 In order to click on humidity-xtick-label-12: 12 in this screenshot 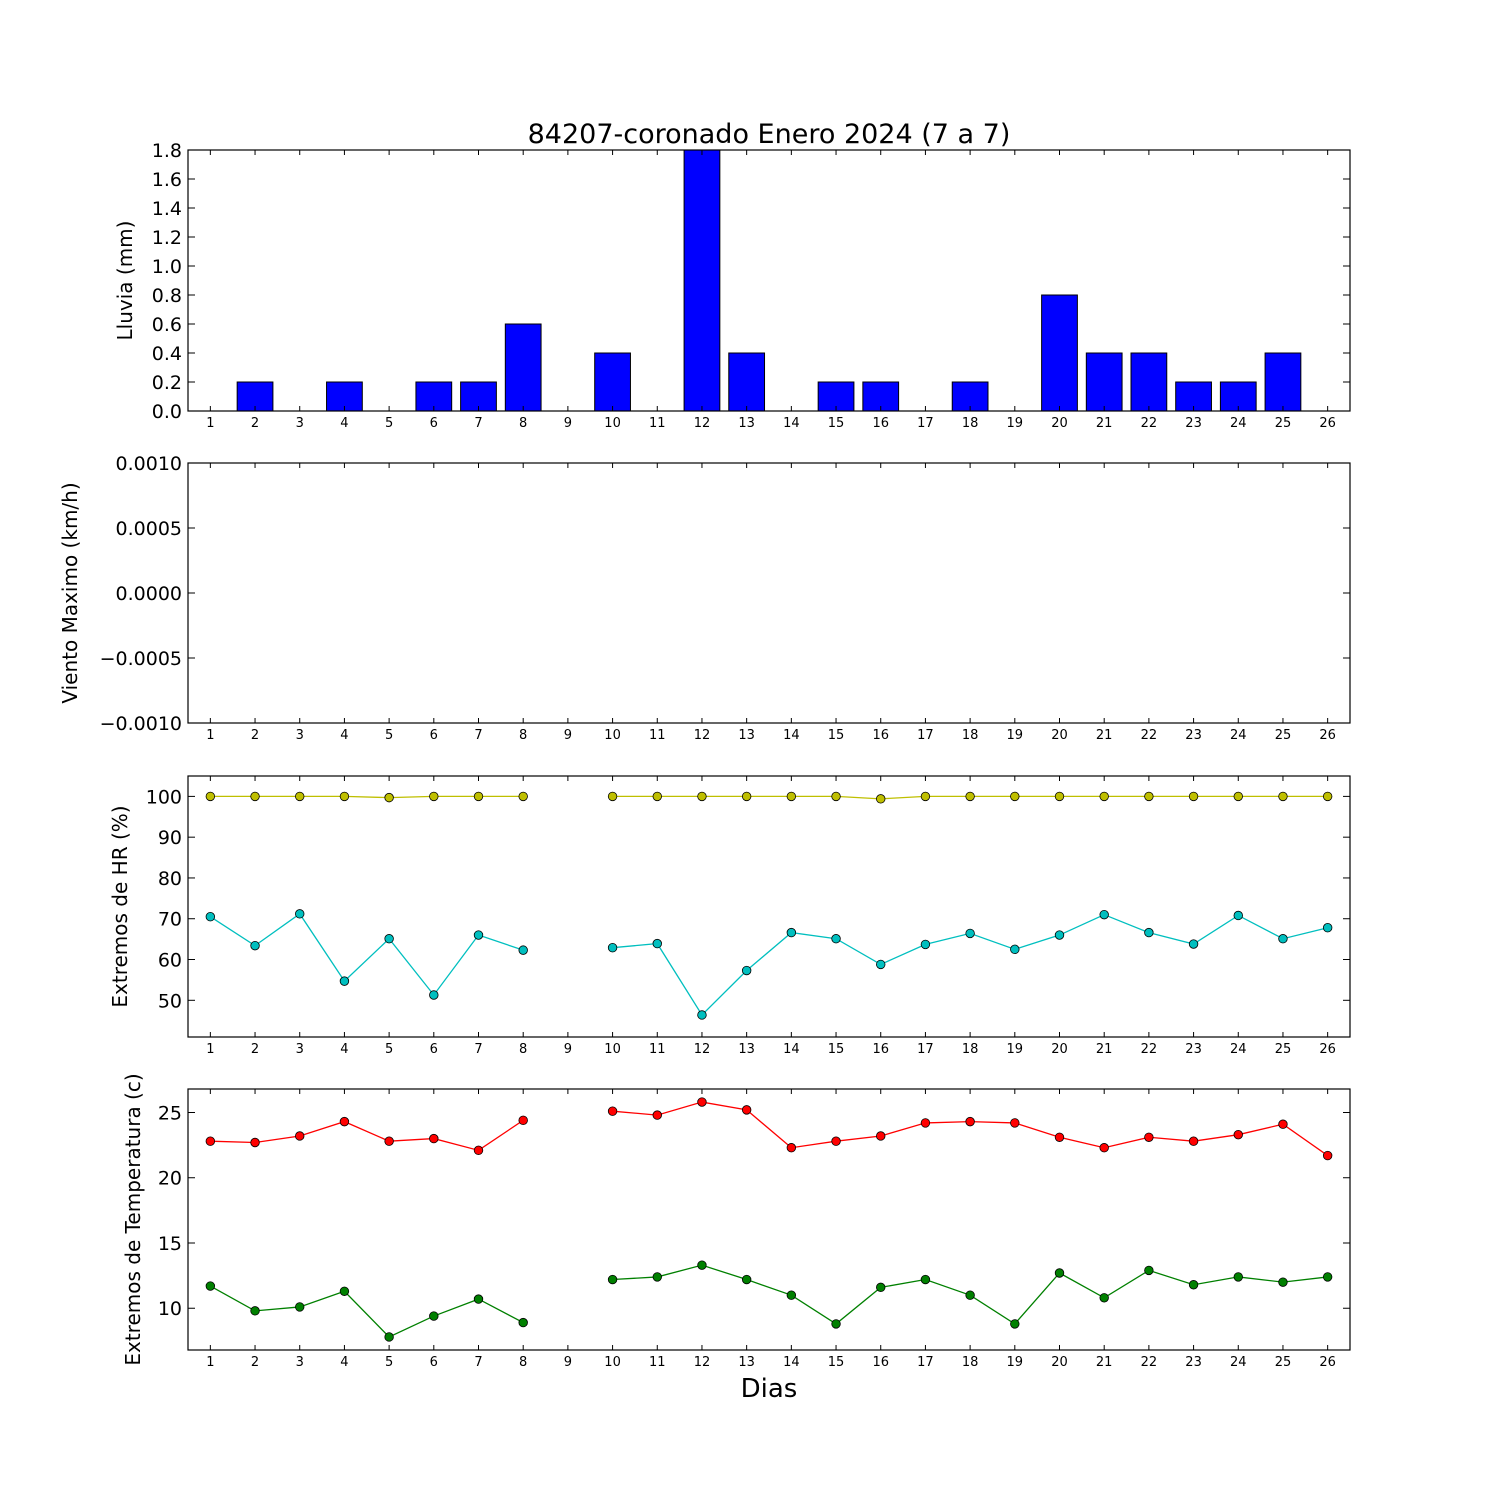, I will do `click(702, 1049)`.